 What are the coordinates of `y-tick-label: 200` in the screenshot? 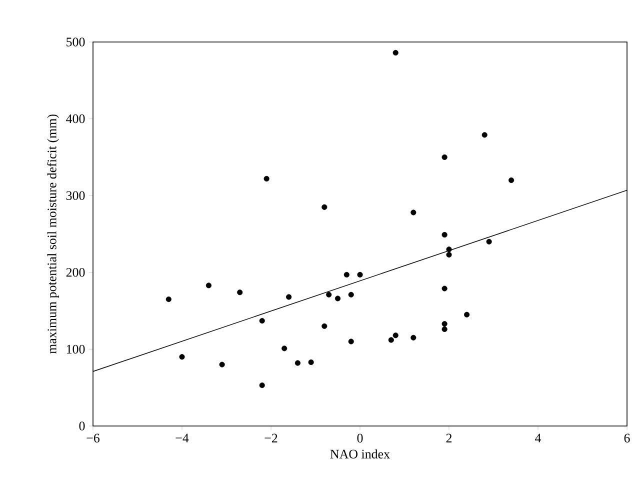 It's located at (75, 272).